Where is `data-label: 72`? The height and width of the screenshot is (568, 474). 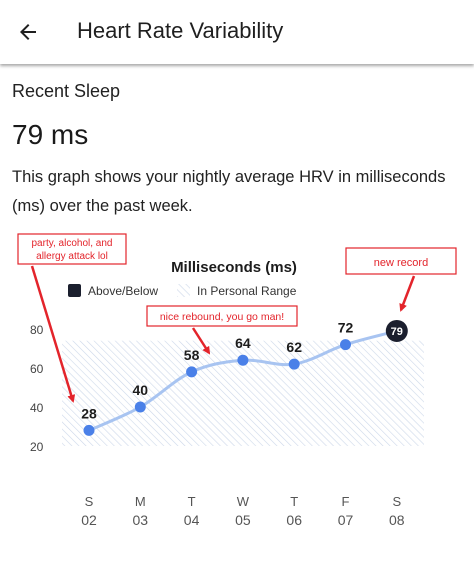
data-label: 72 is located at coordinates (346, 328).